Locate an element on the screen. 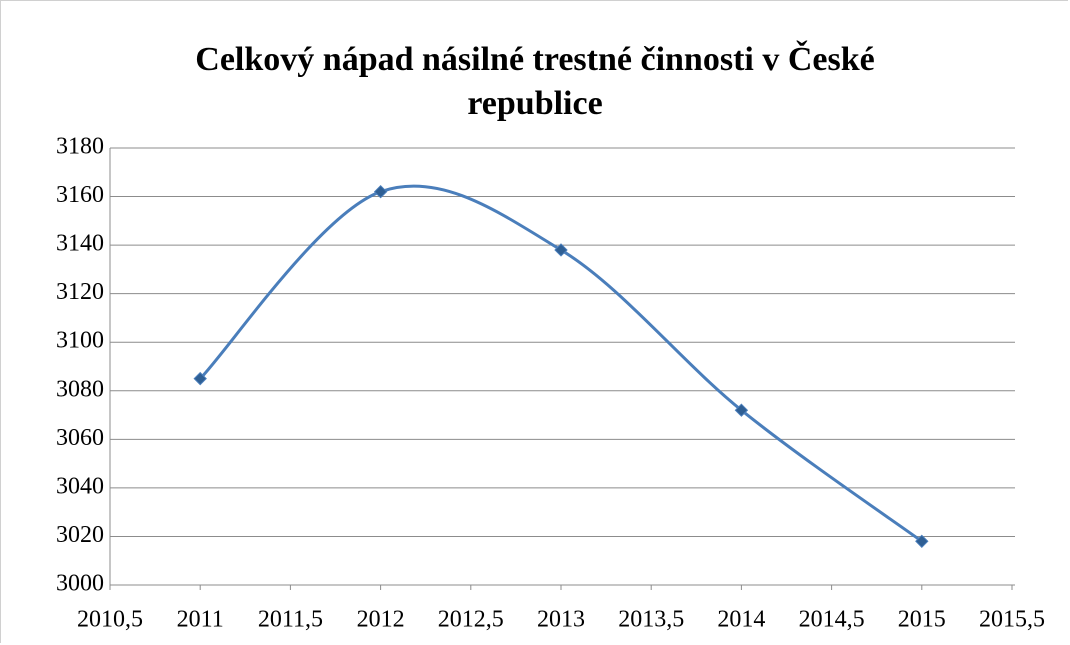  x-tick-label: 2013 is located at coordinates (561, 620).